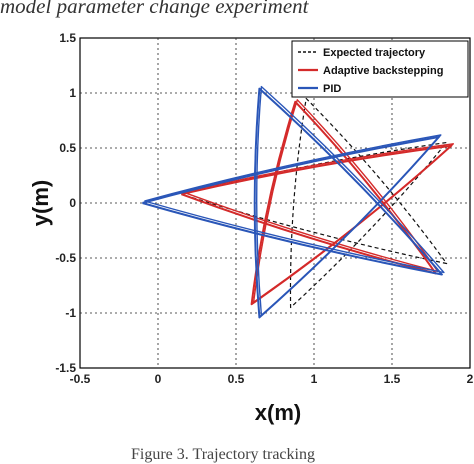 This screenshot has height=464, width=474. I want to click on legend-label-adaptive: Adaptive backstepping, so click(383, 71).